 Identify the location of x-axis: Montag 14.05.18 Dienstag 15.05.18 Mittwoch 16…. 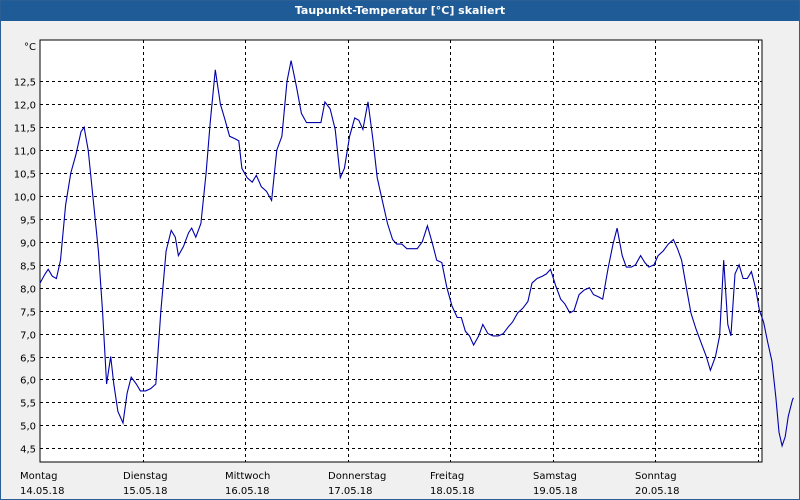
(350, 484).